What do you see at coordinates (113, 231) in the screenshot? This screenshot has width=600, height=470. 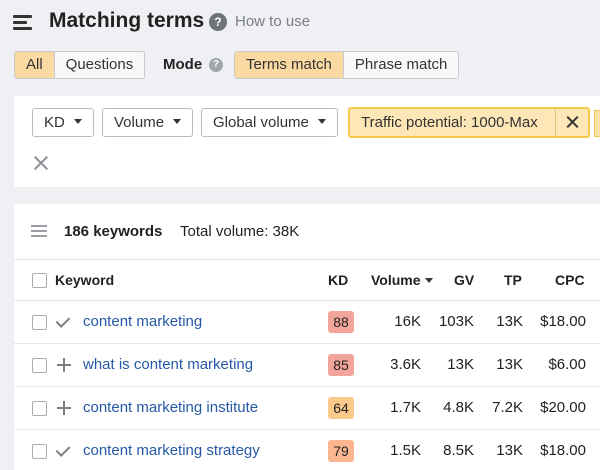 I see `keyword-count: 186 keywords` at bounding box center [113, 231].